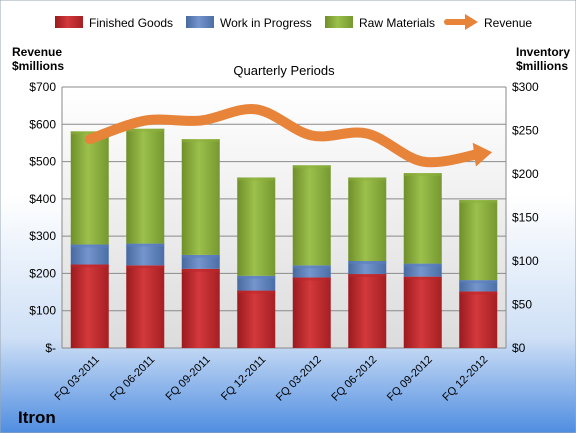  I want to click on right-axis-title-line1: Inventory, so click(543, 52).